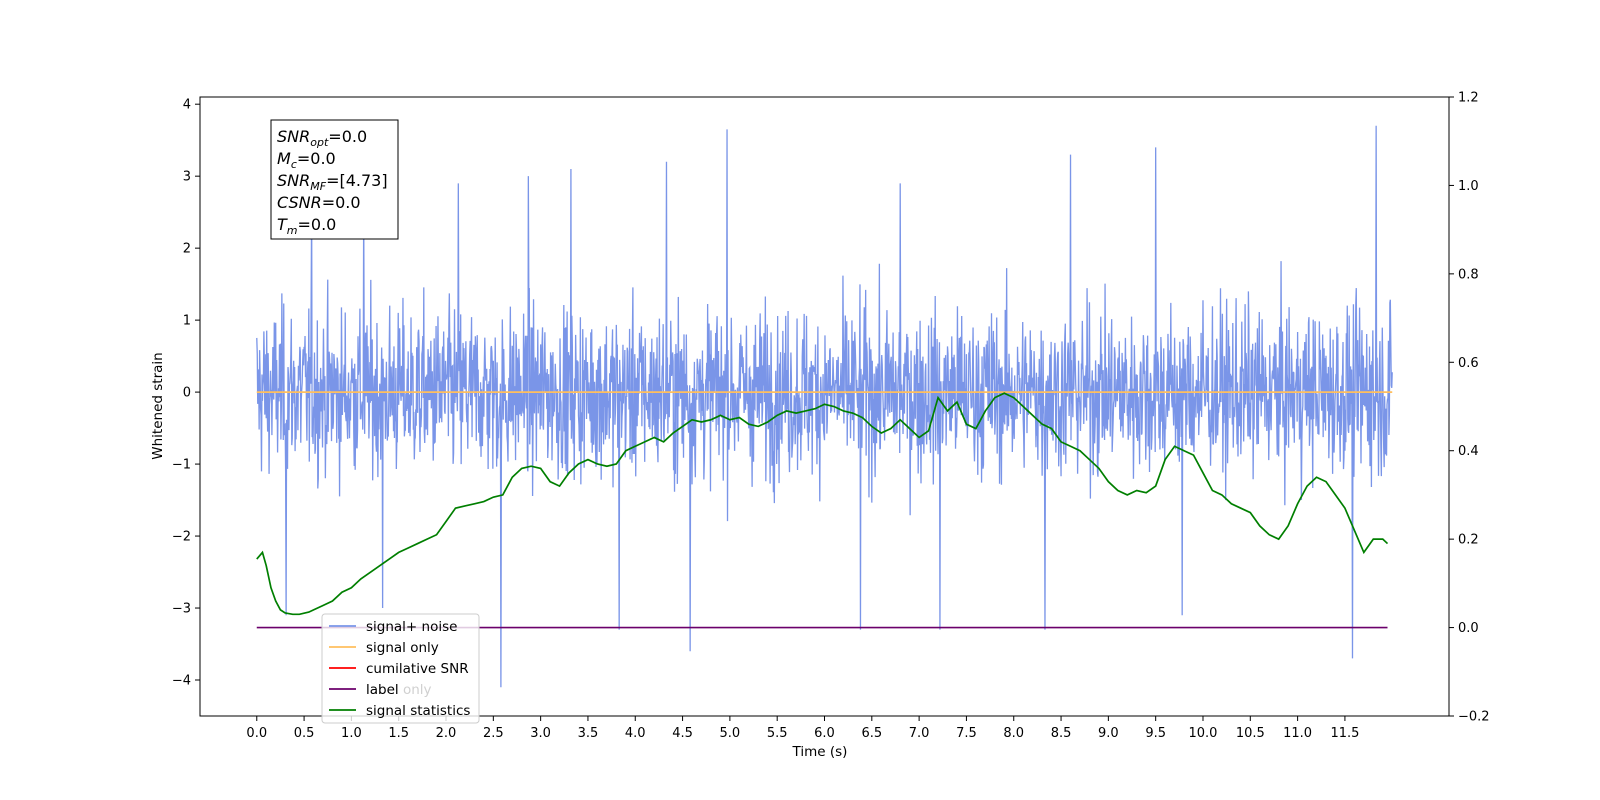  What do you see at coordinates (402, 648) in the screenshot?
I see `legend-label: signal only` at bounding box center [402, 648].